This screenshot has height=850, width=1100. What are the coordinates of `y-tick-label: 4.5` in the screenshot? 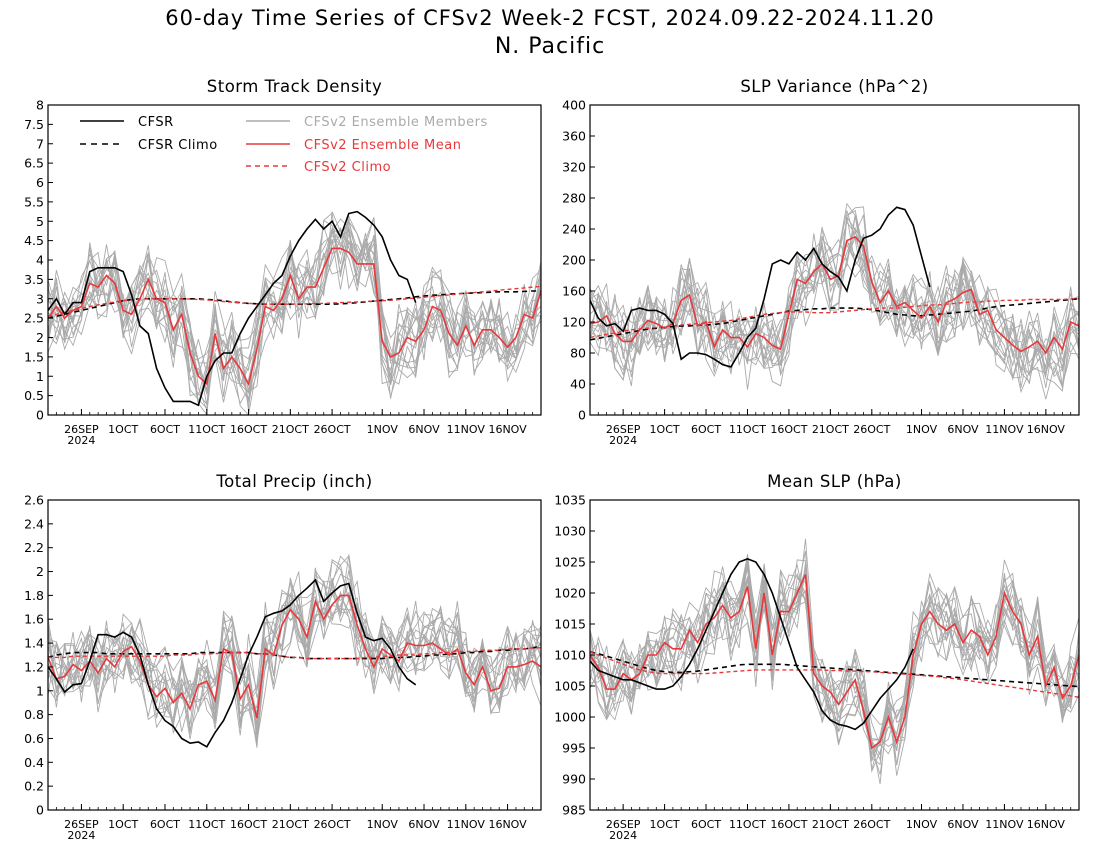 It's located at (34, 240).